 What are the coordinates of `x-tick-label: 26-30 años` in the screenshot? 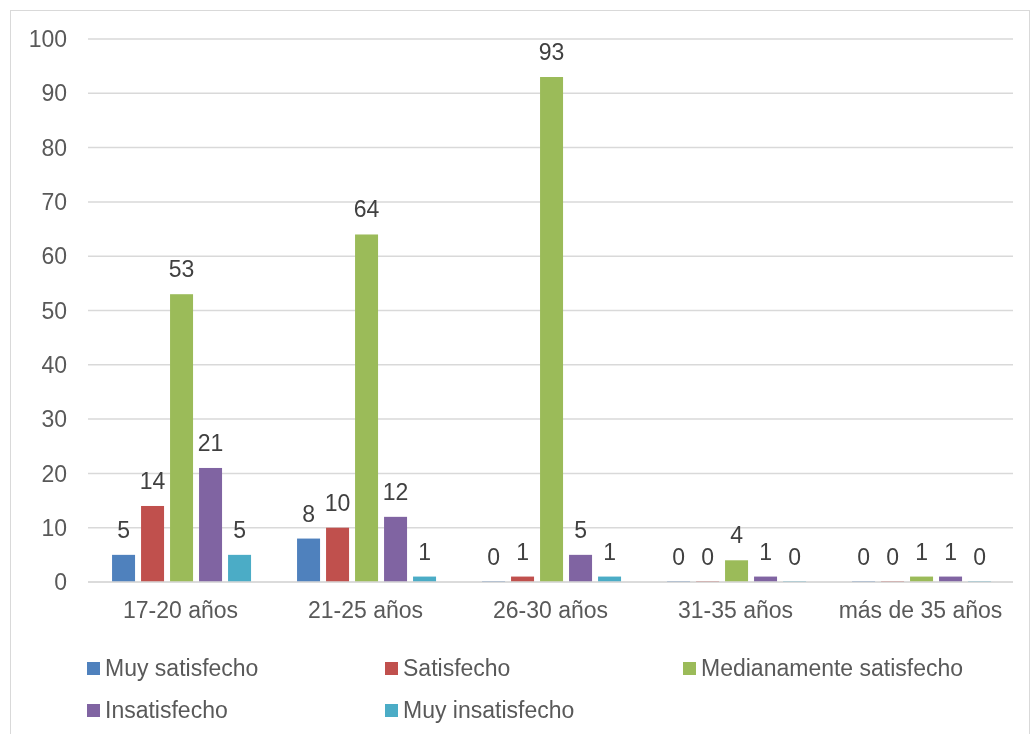 It's located at (550, 610).